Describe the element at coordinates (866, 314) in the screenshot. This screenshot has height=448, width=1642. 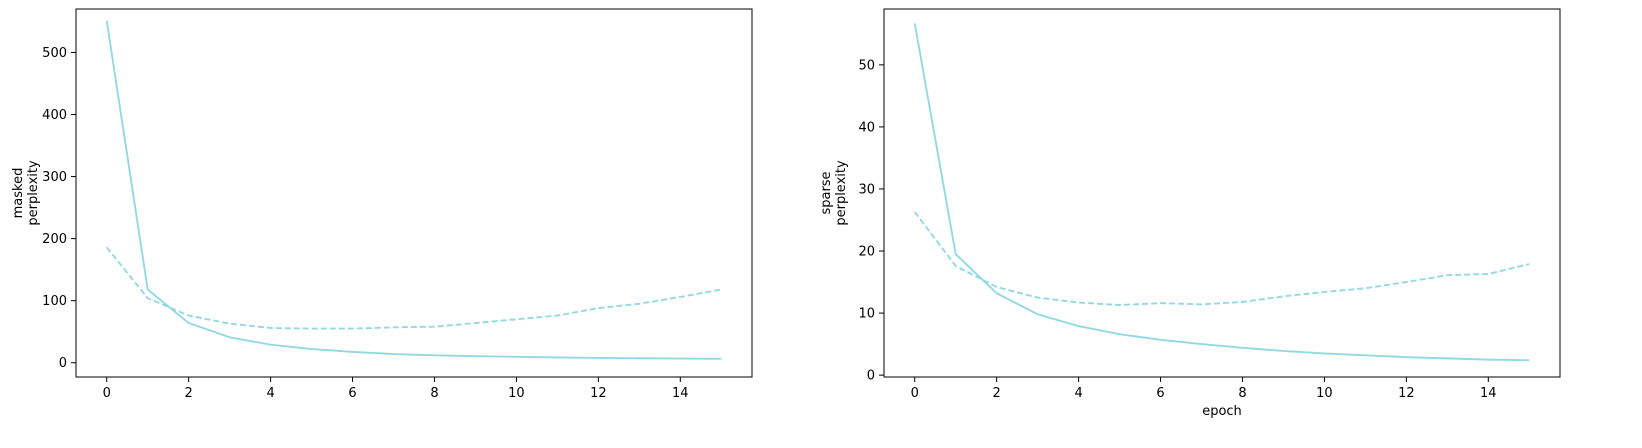
I see `y-tick-label: 10` at that location.